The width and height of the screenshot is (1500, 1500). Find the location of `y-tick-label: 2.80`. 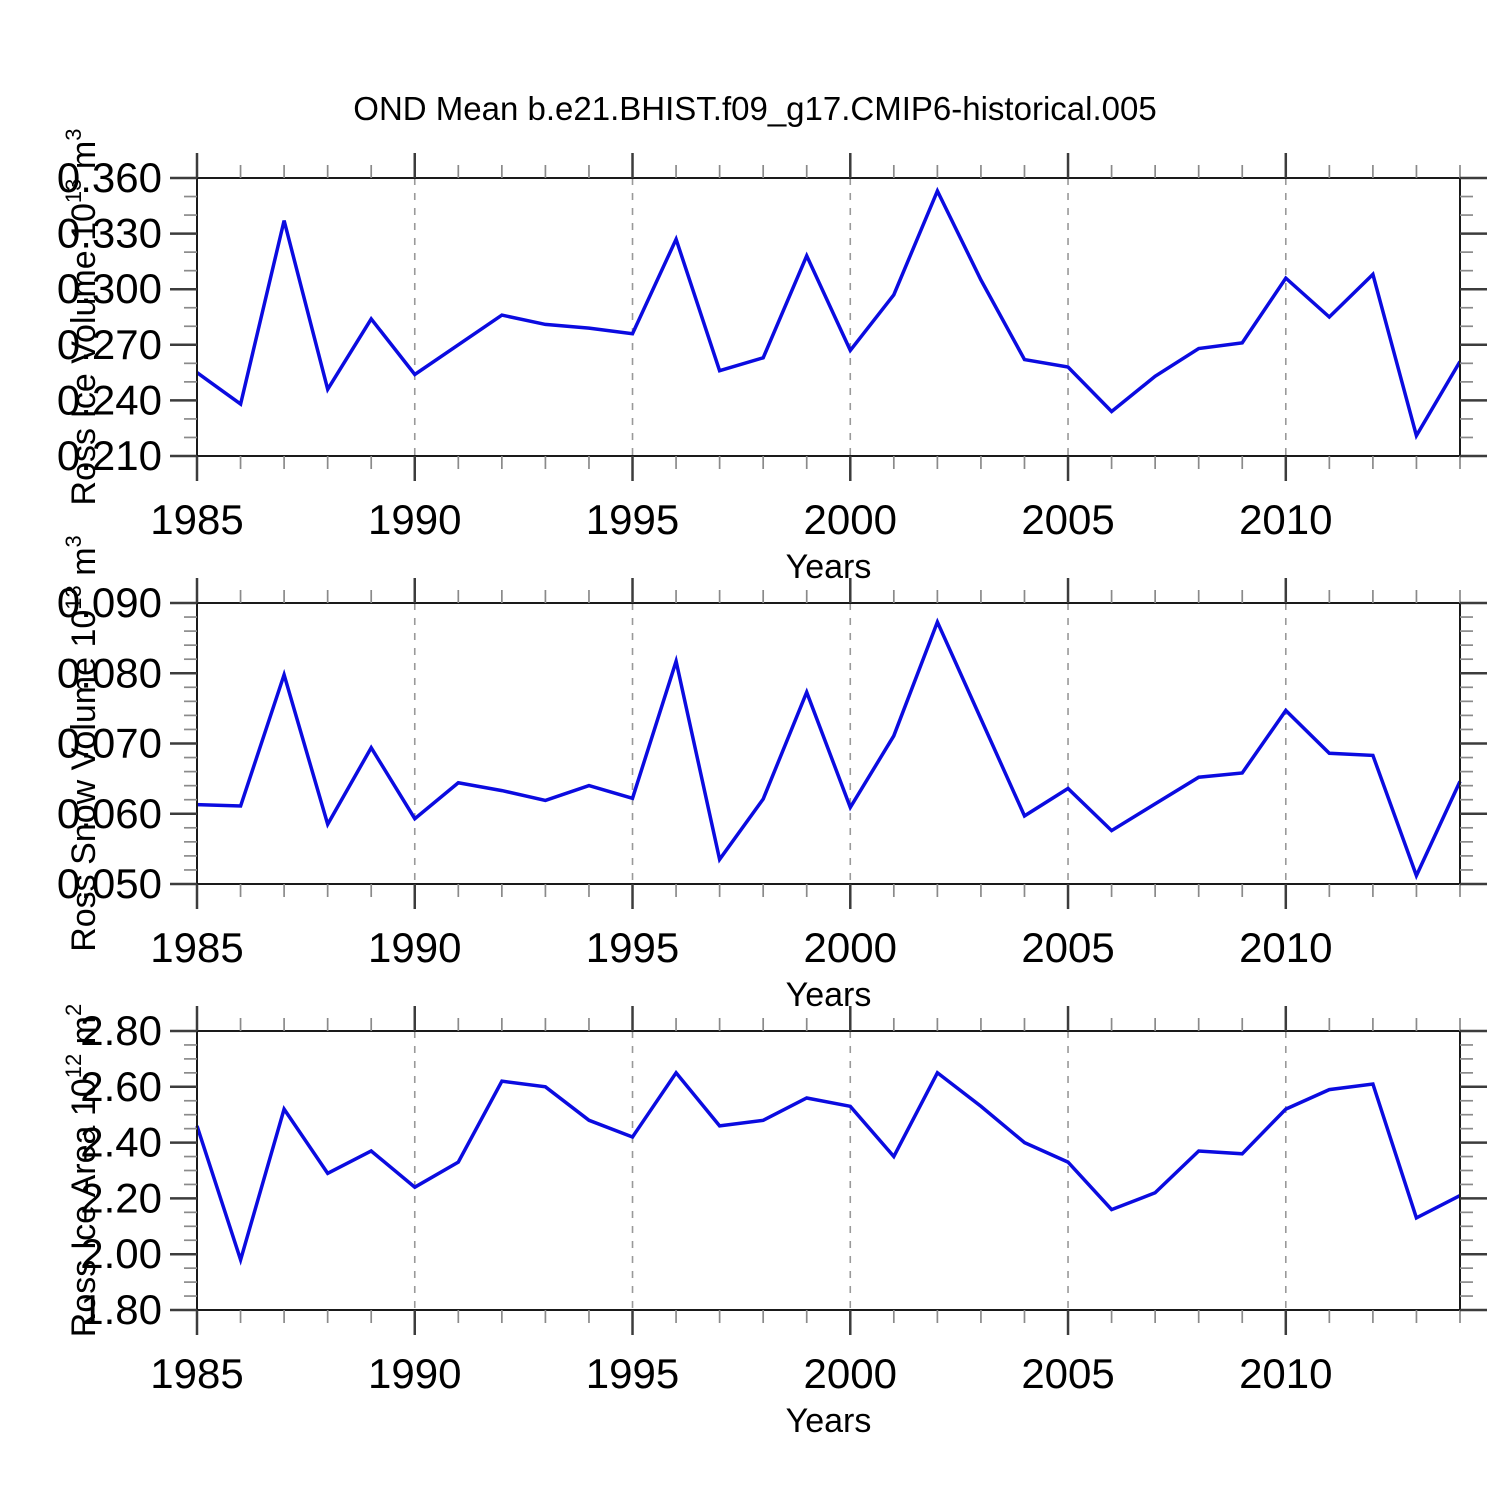

y-tick-label: 2.80 is located at coordinates (121, 1030).